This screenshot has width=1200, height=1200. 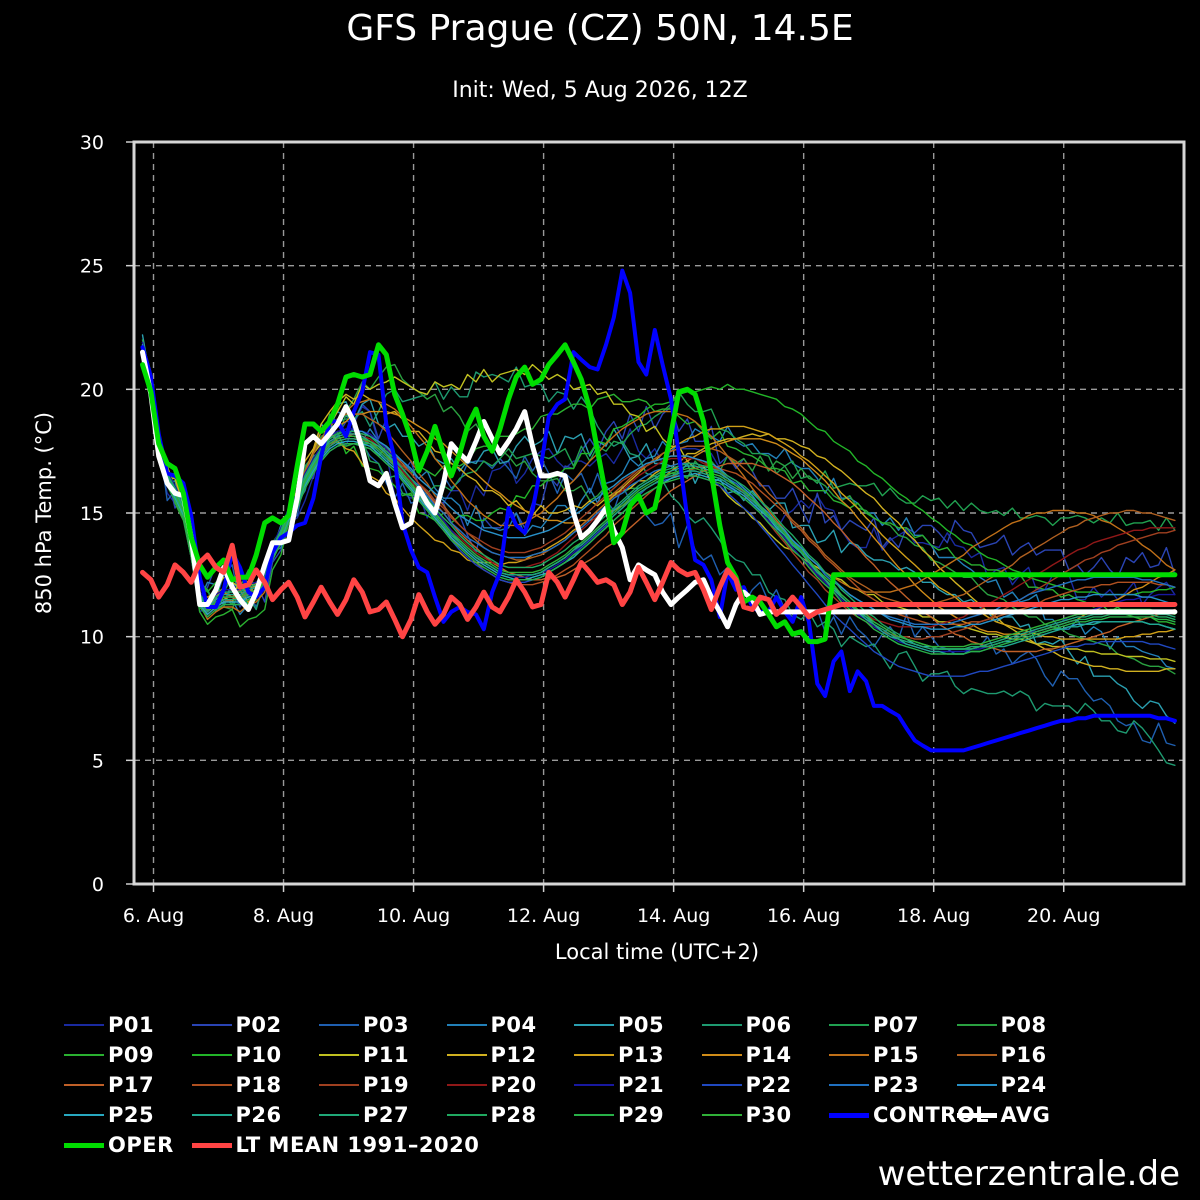 I want to click on legend-item: P05, so click(x=619, y=1025).